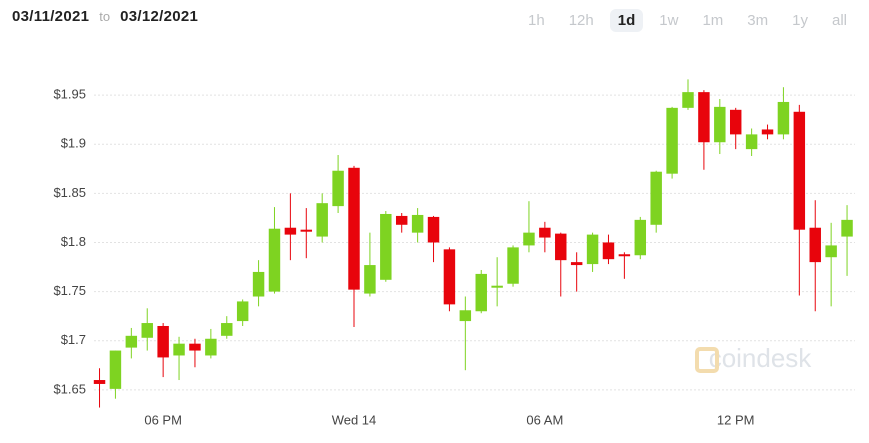 The image size is (869, 443). Describe the element at coordinates (761, 358) in the screenshot. I see `watermark: coindesk` at that location.